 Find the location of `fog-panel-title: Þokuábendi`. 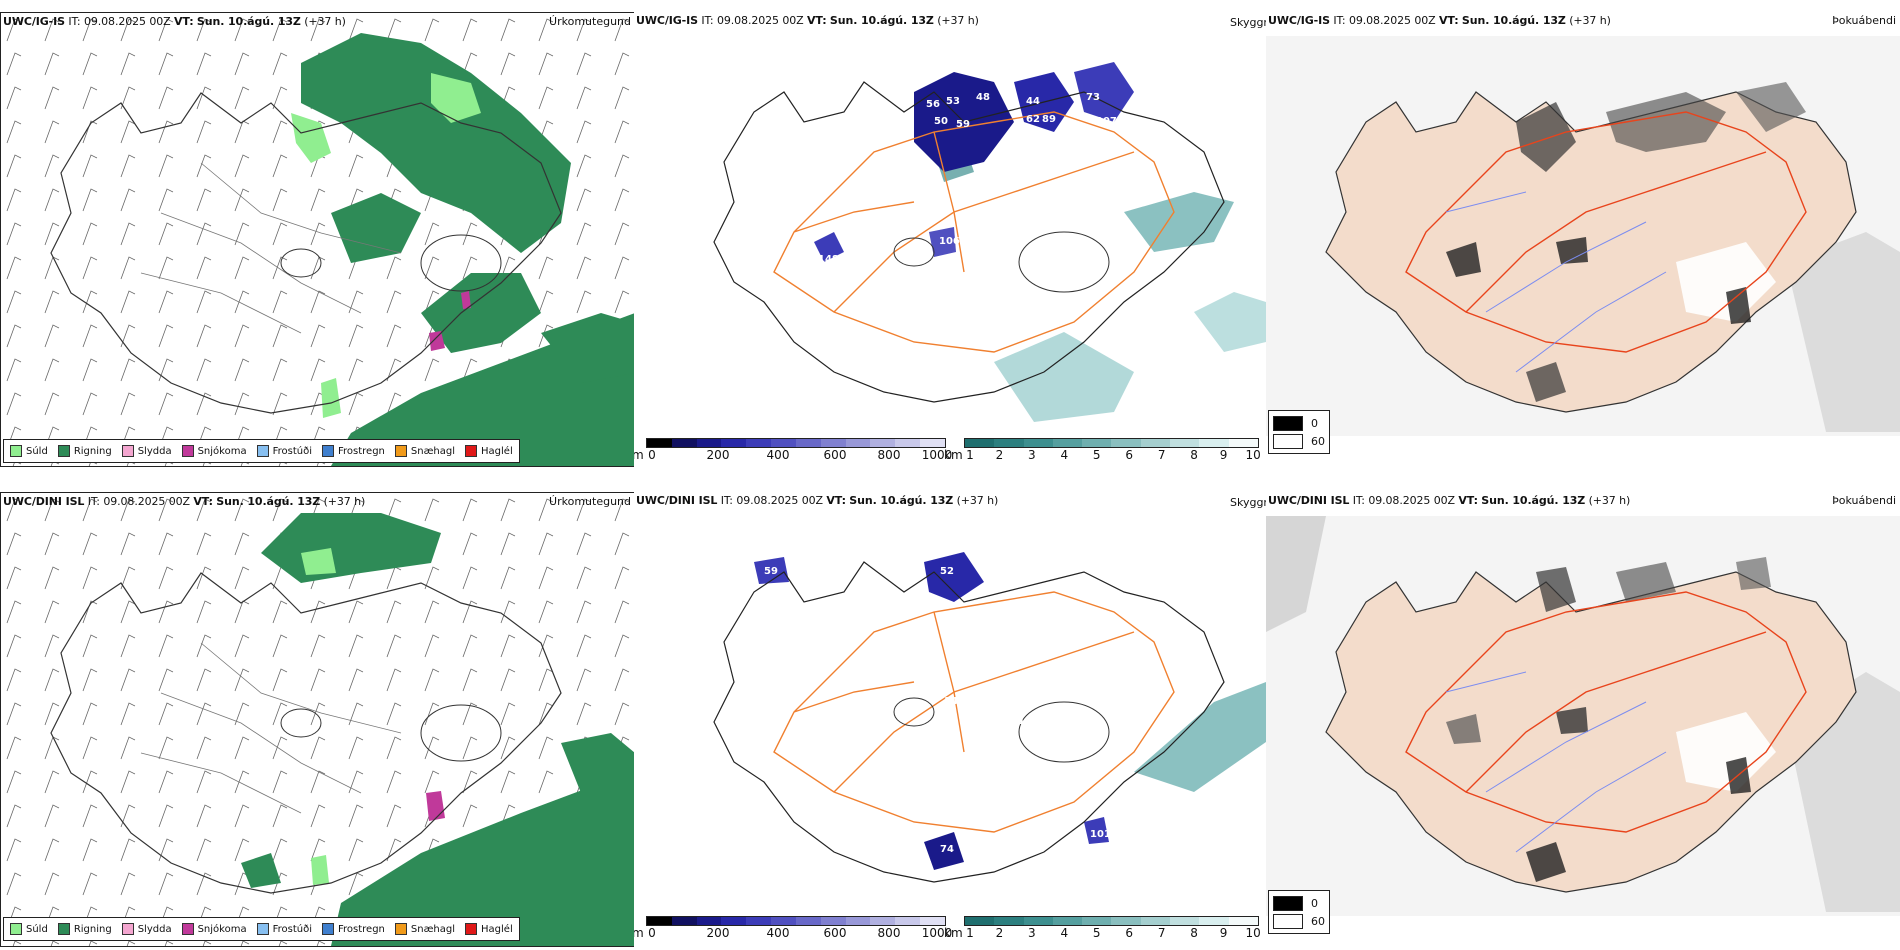

fog-panel-title: Þokuábendi is located at coordinates (1864, 500).